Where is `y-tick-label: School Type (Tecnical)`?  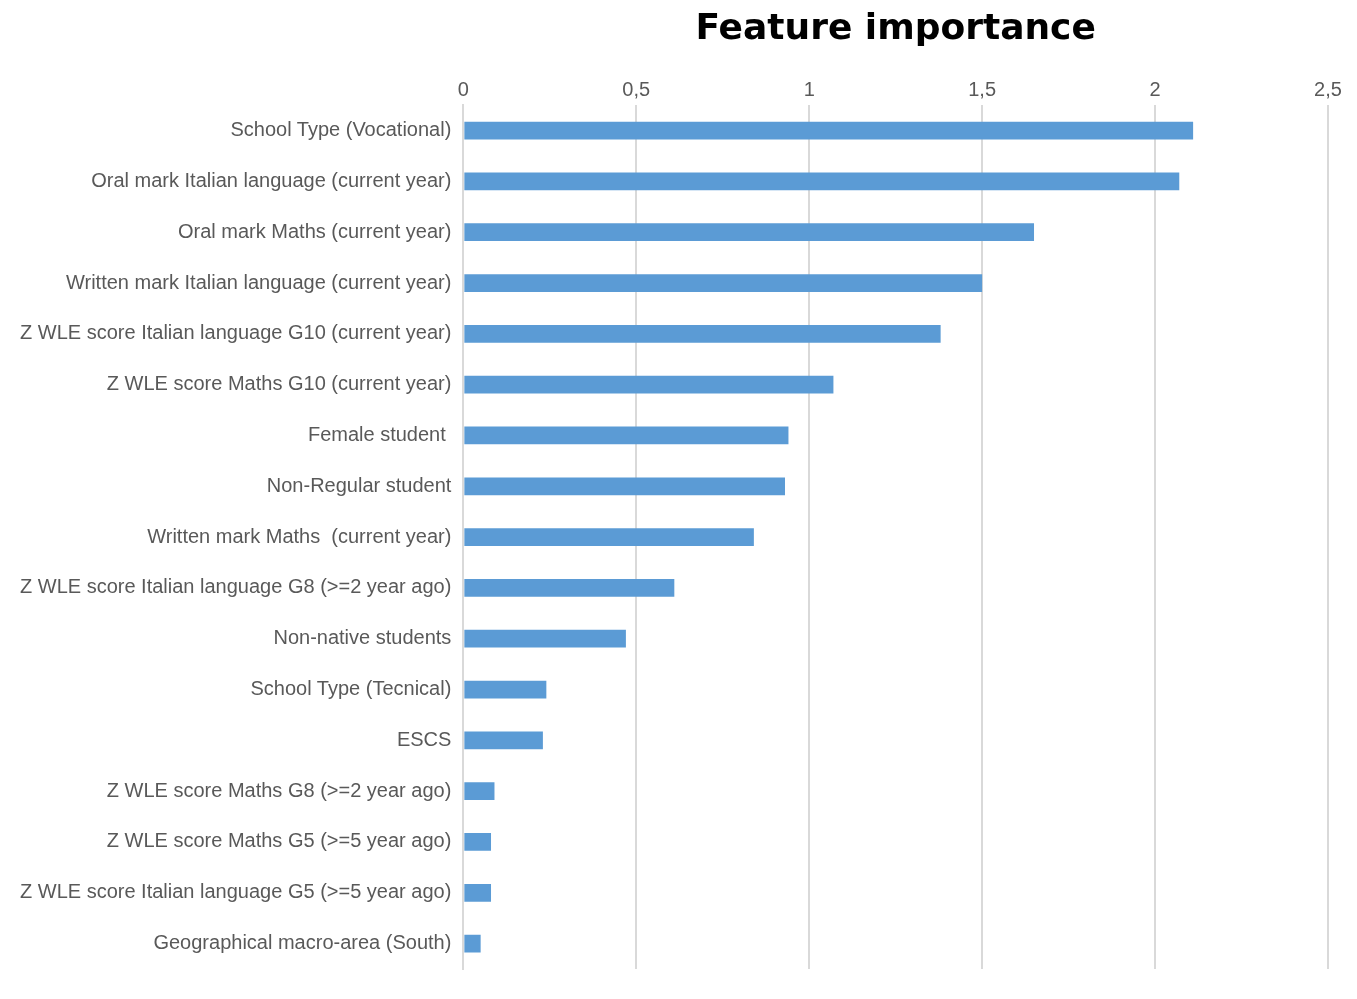 y-tick-label: School Type (Tecnical) is located at coordinates (351, 688).